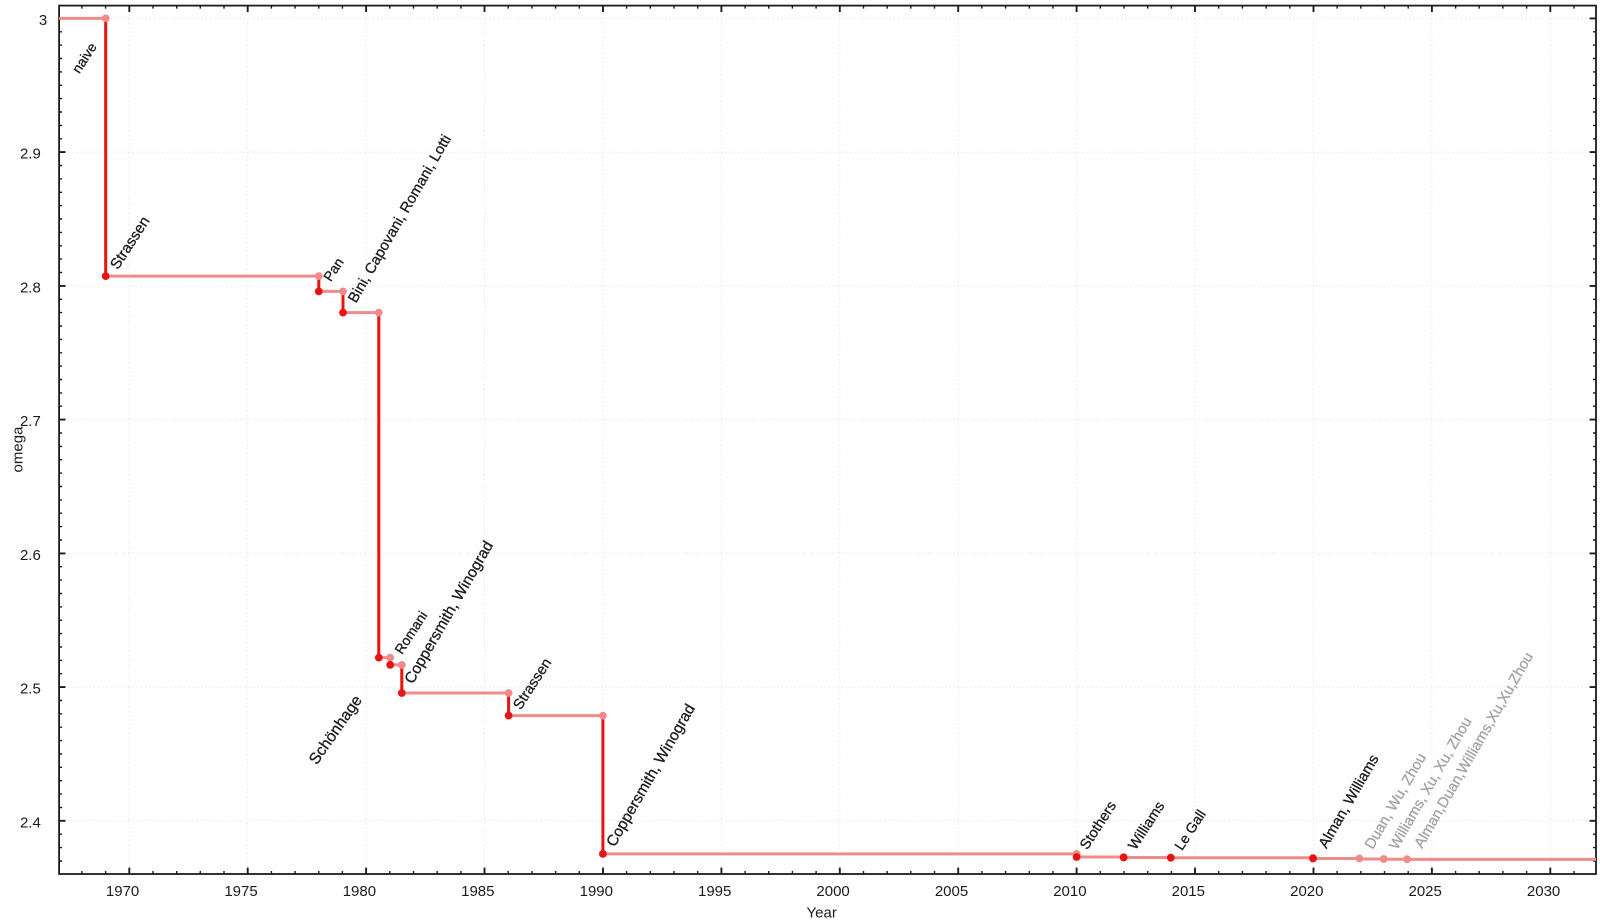  What do you see at coordinates (30, 288) in the screenshot?
I see `svg-text: 2.8` at bounding box center [30, 288].